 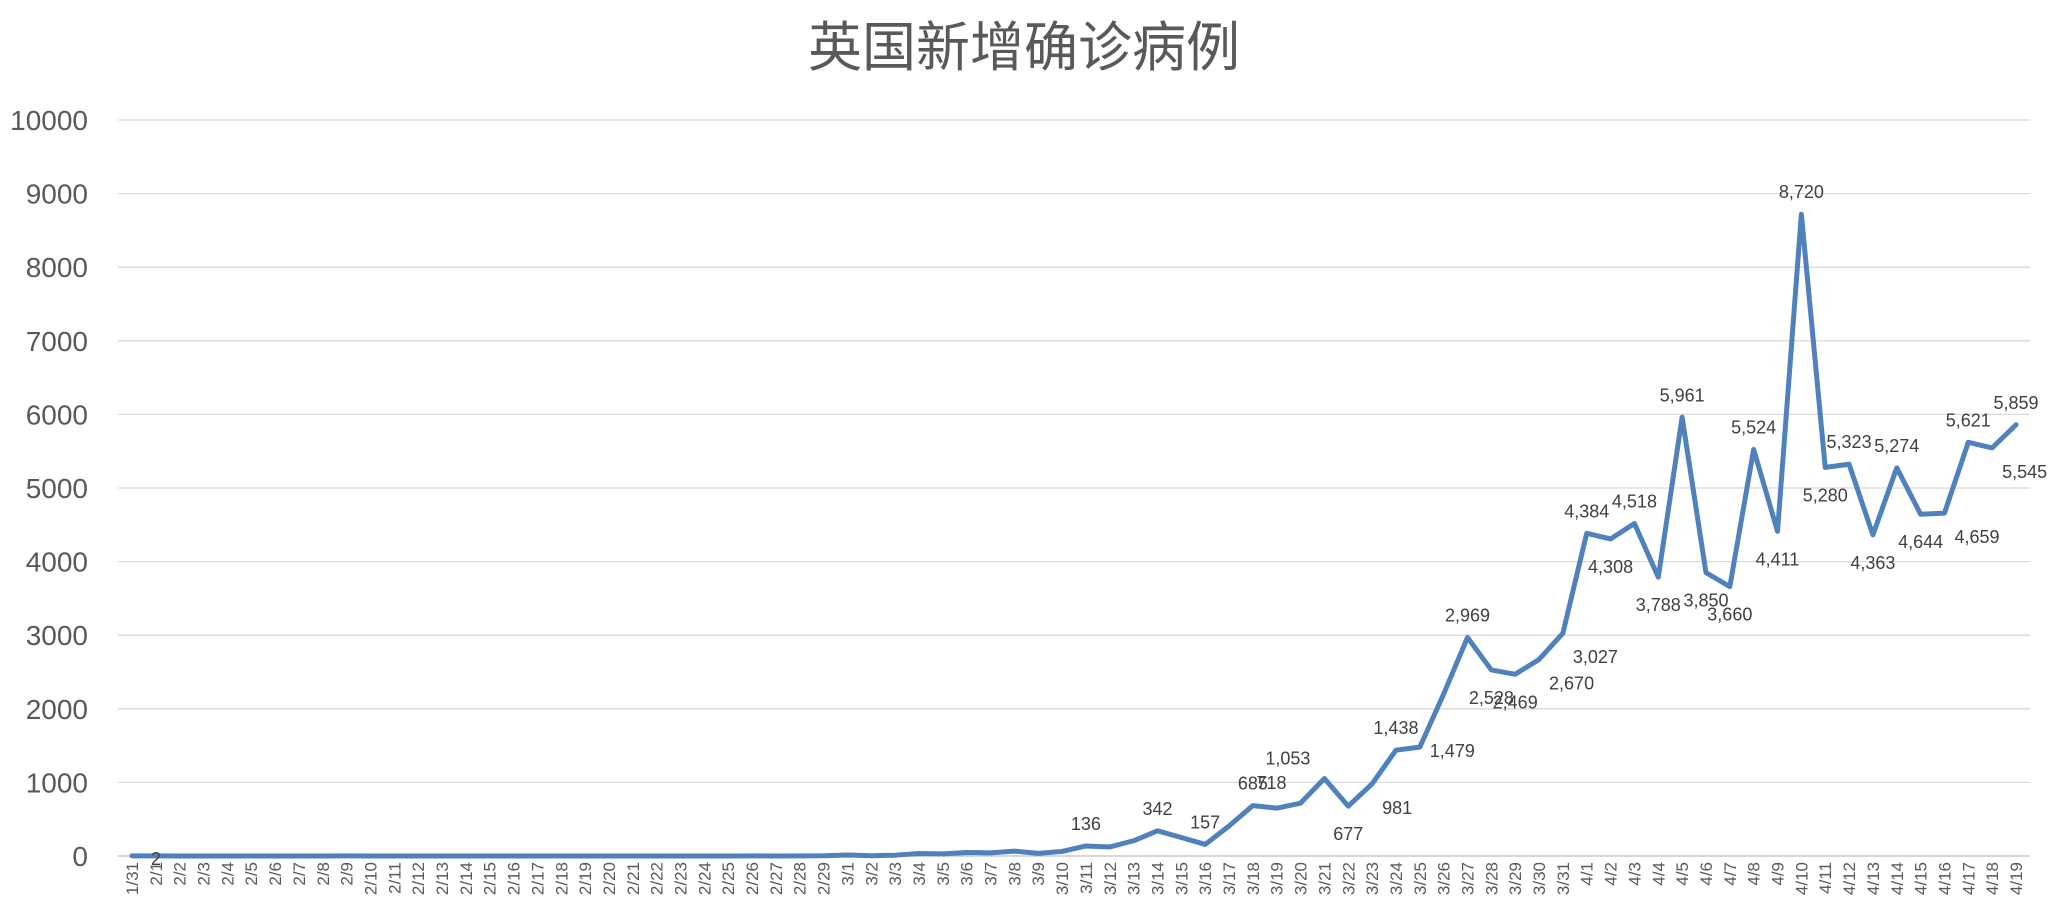 I want to click on x-tick-label: 2/14, so click(x=466, y=878).